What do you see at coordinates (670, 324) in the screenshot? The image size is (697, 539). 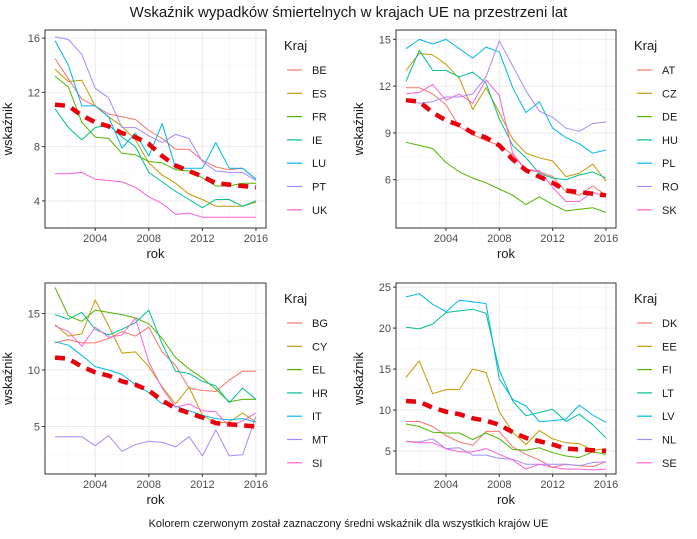 I see `panel4-legend-label-DK: DK` at bounding box center [670, 324].